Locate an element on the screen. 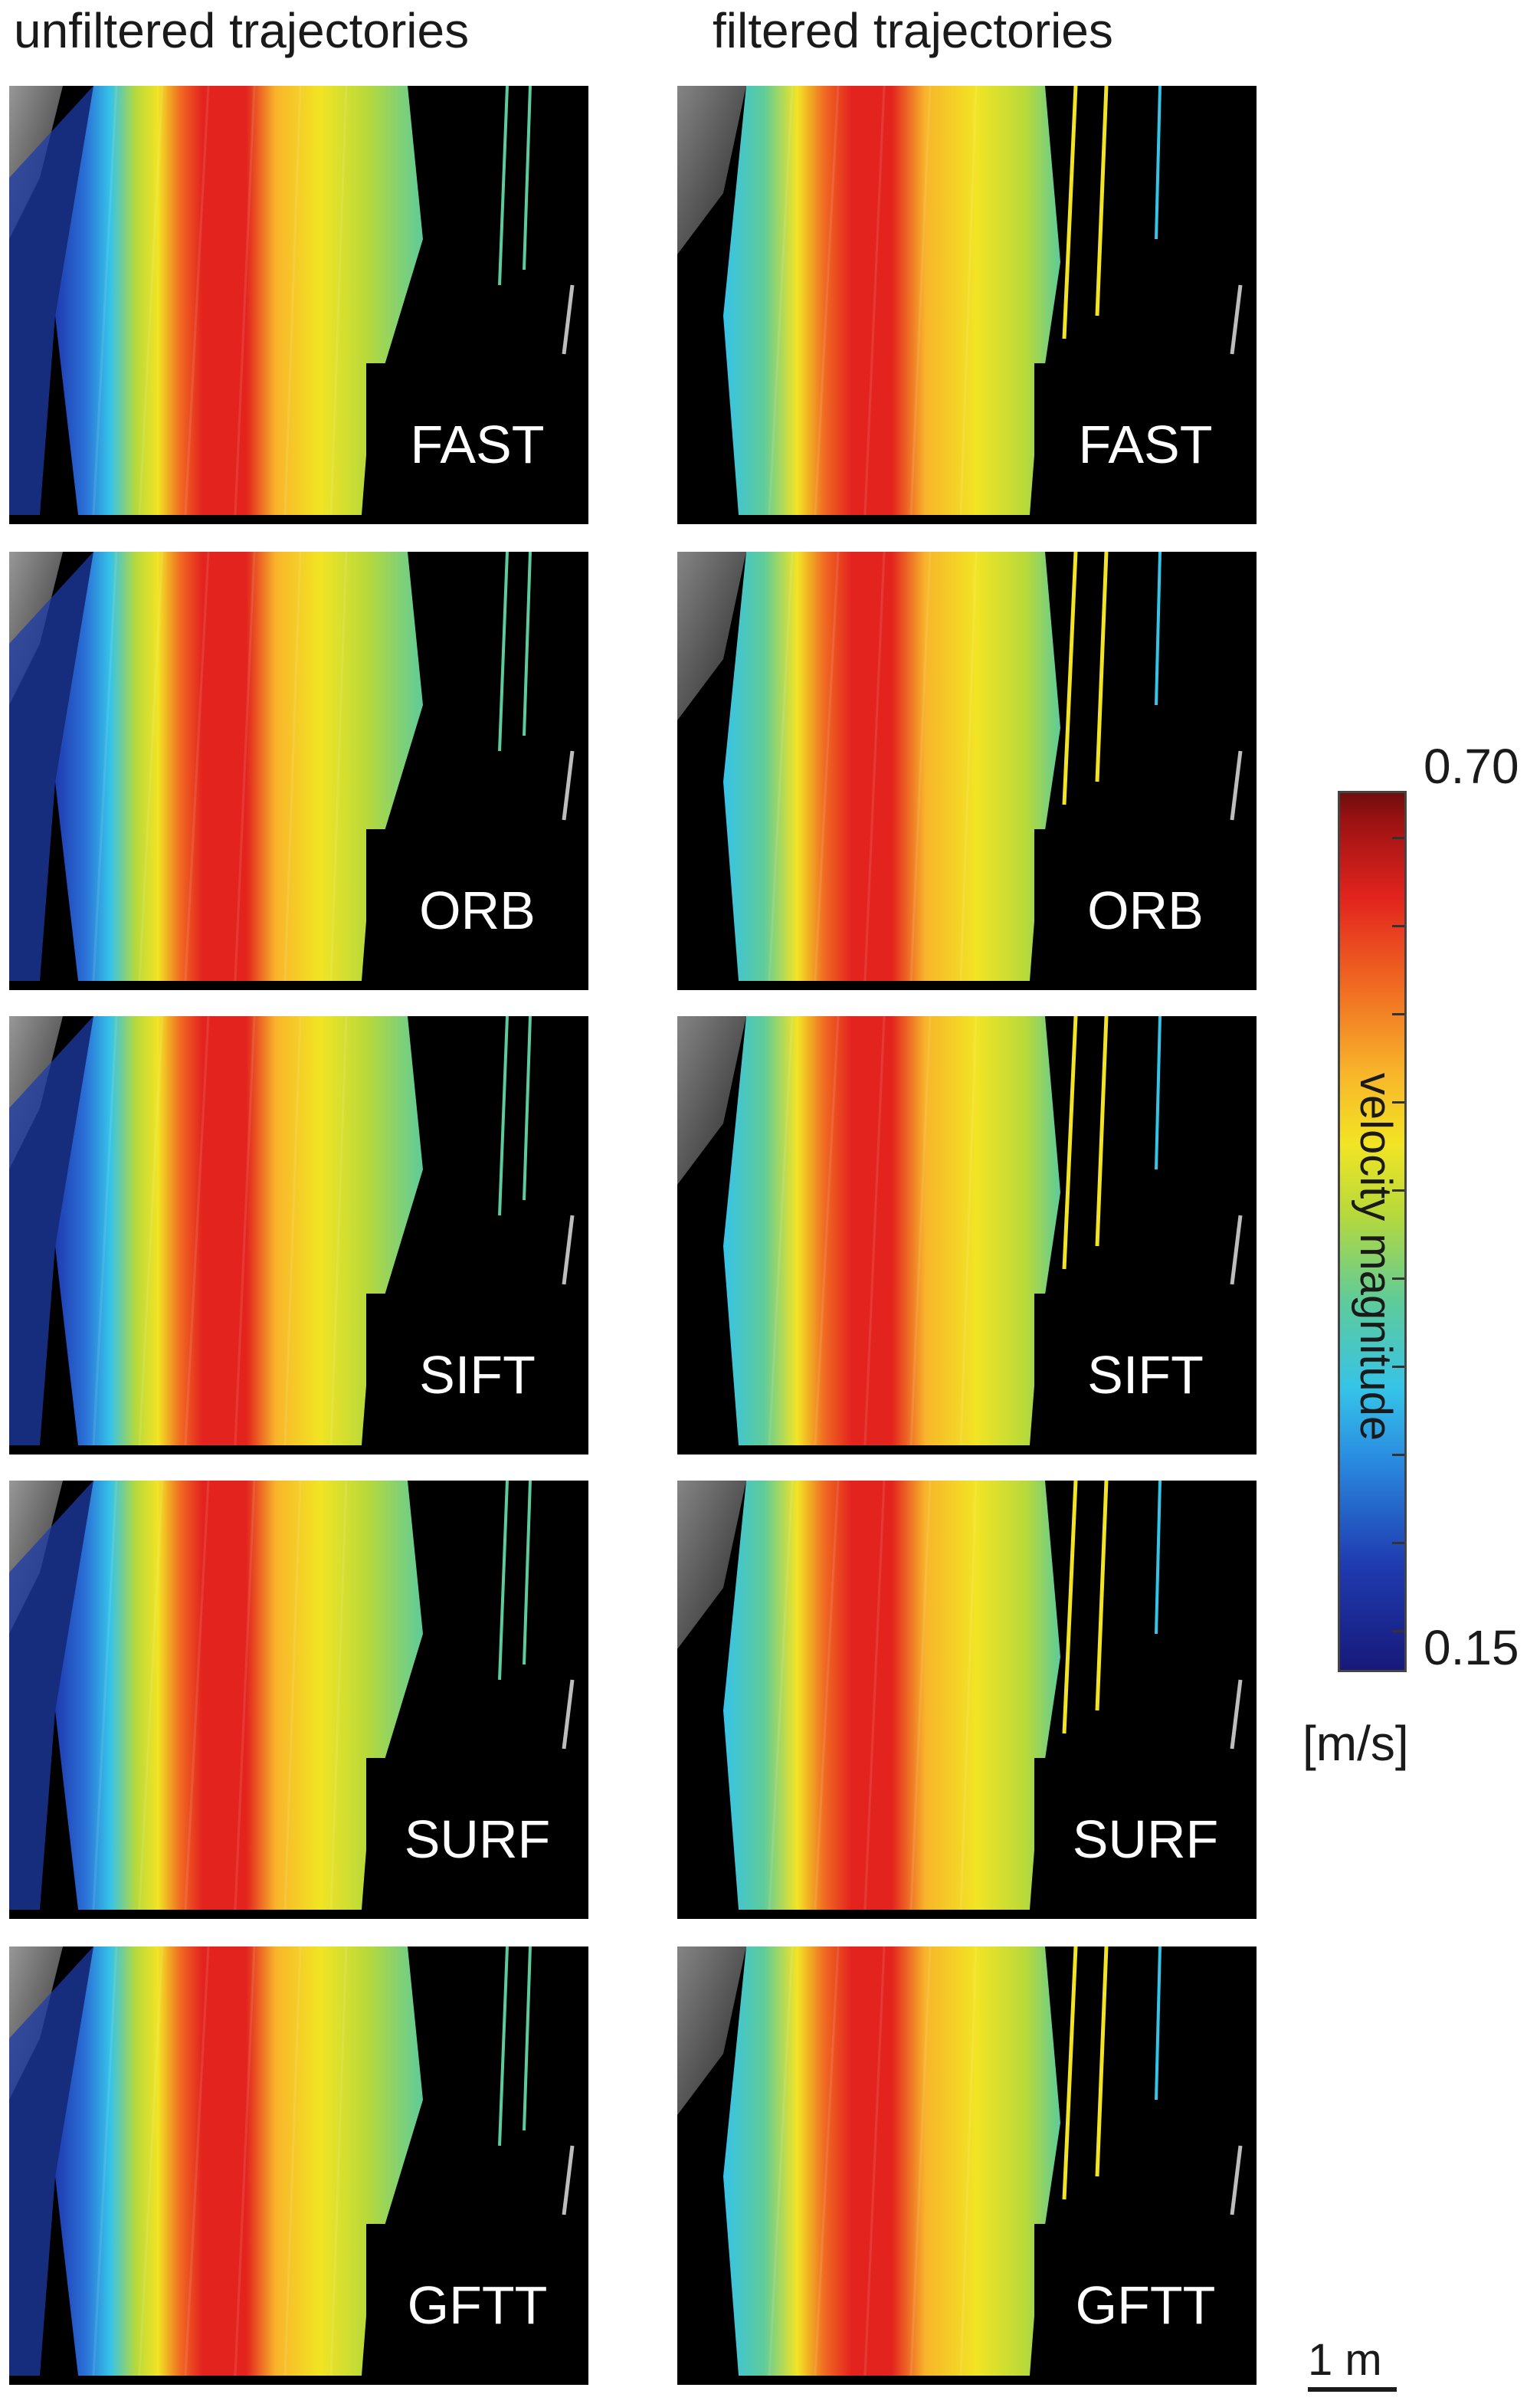 The image size is (1540, 2404). velocity-colorbar is located at coordinates (1372, 1231).